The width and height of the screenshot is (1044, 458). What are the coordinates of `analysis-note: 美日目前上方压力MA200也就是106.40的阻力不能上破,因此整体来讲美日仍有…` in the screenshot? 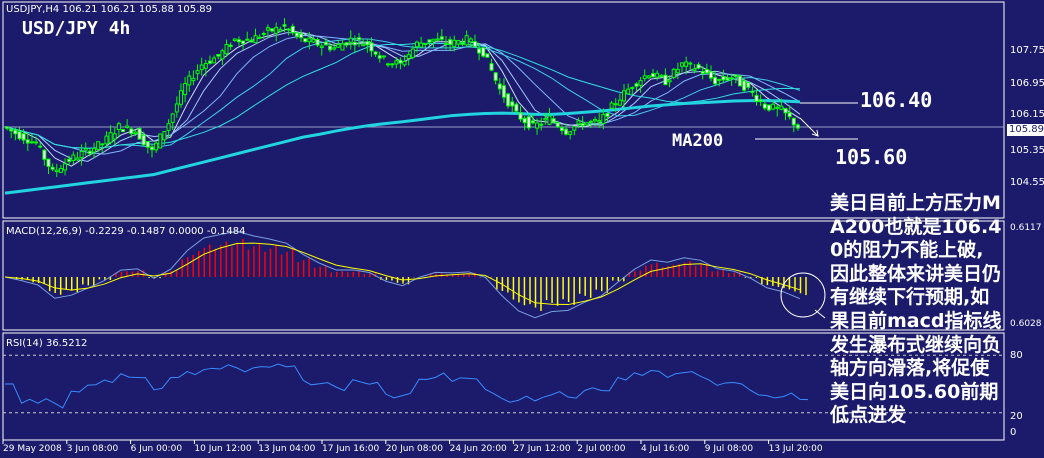 It's located at (916, 309).